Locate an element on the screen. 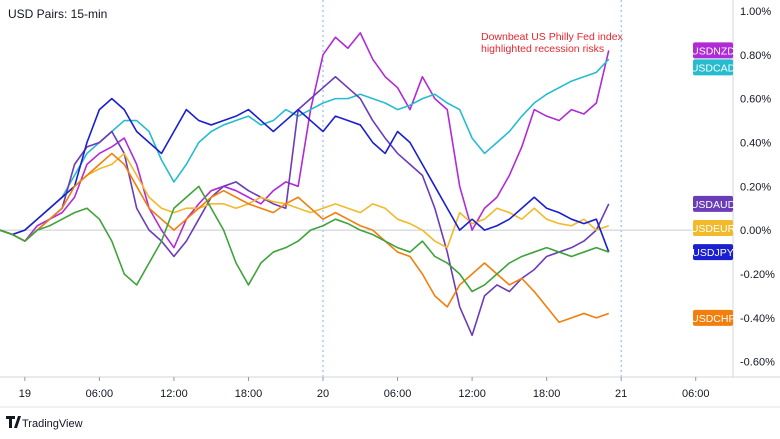 Image resolution: width=780 pixels, height=439 pixels. end-label-badge-usdeur is located at coordinates (713, 227).